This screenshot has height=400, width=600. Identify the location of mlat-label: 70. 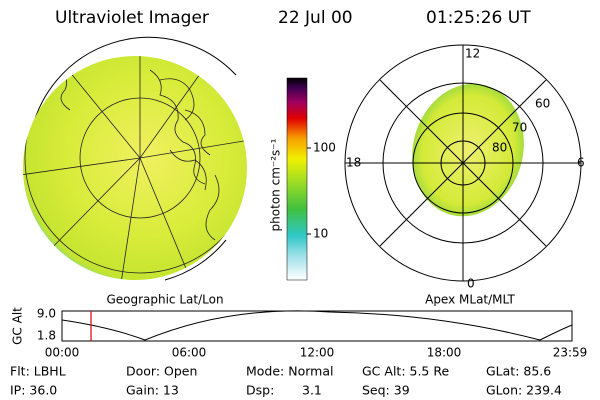
(519, 128).